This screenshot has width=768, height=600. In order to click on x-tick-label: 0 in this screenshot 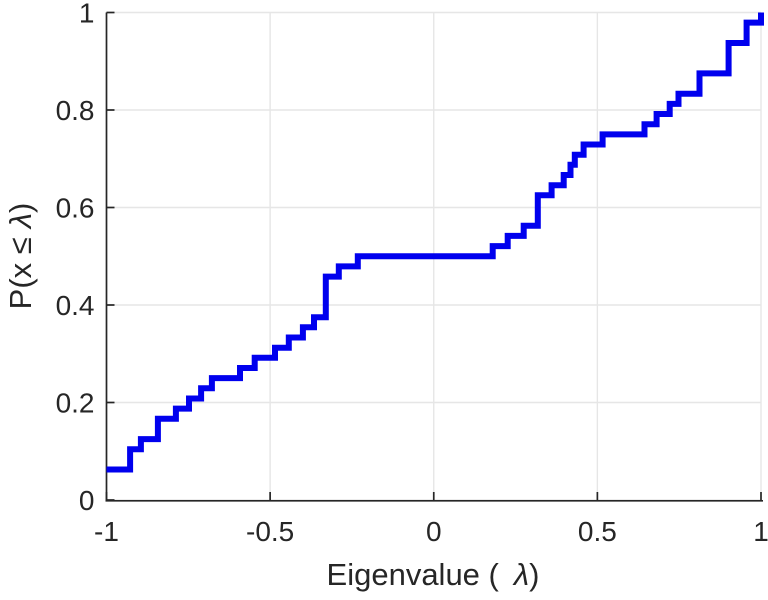, I will do `click(434, 531)`.